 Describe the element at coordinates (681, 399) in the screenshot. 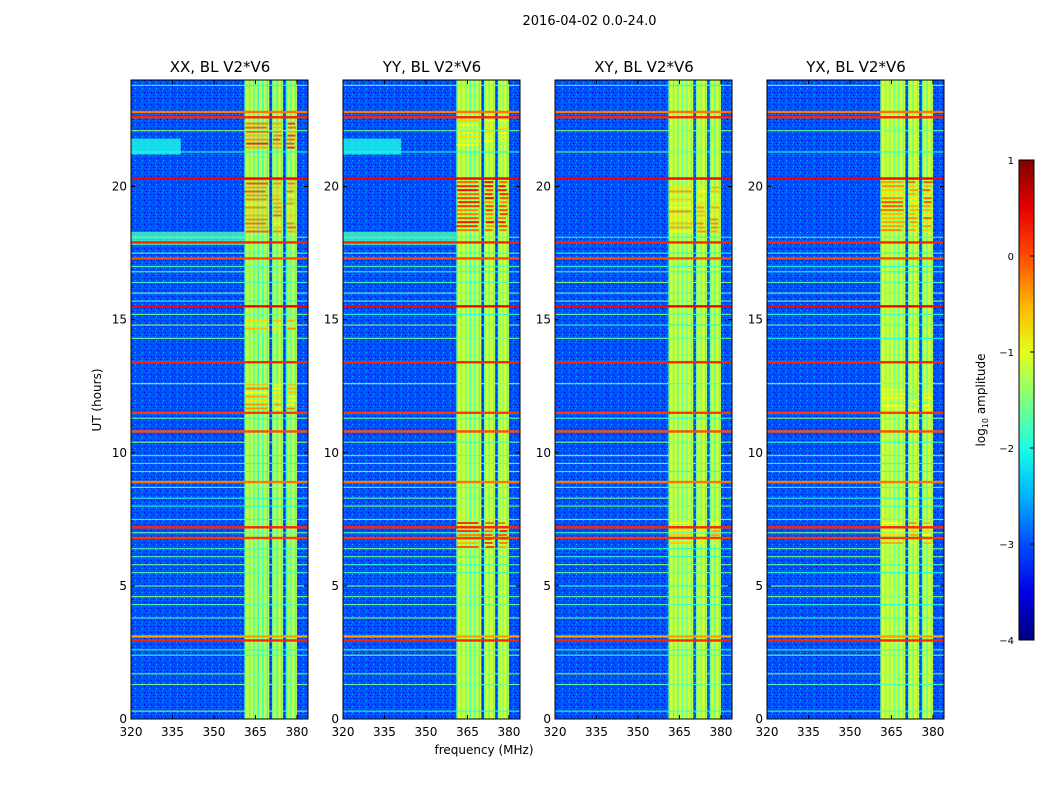

I see `rfi-frequency-band` at that location.